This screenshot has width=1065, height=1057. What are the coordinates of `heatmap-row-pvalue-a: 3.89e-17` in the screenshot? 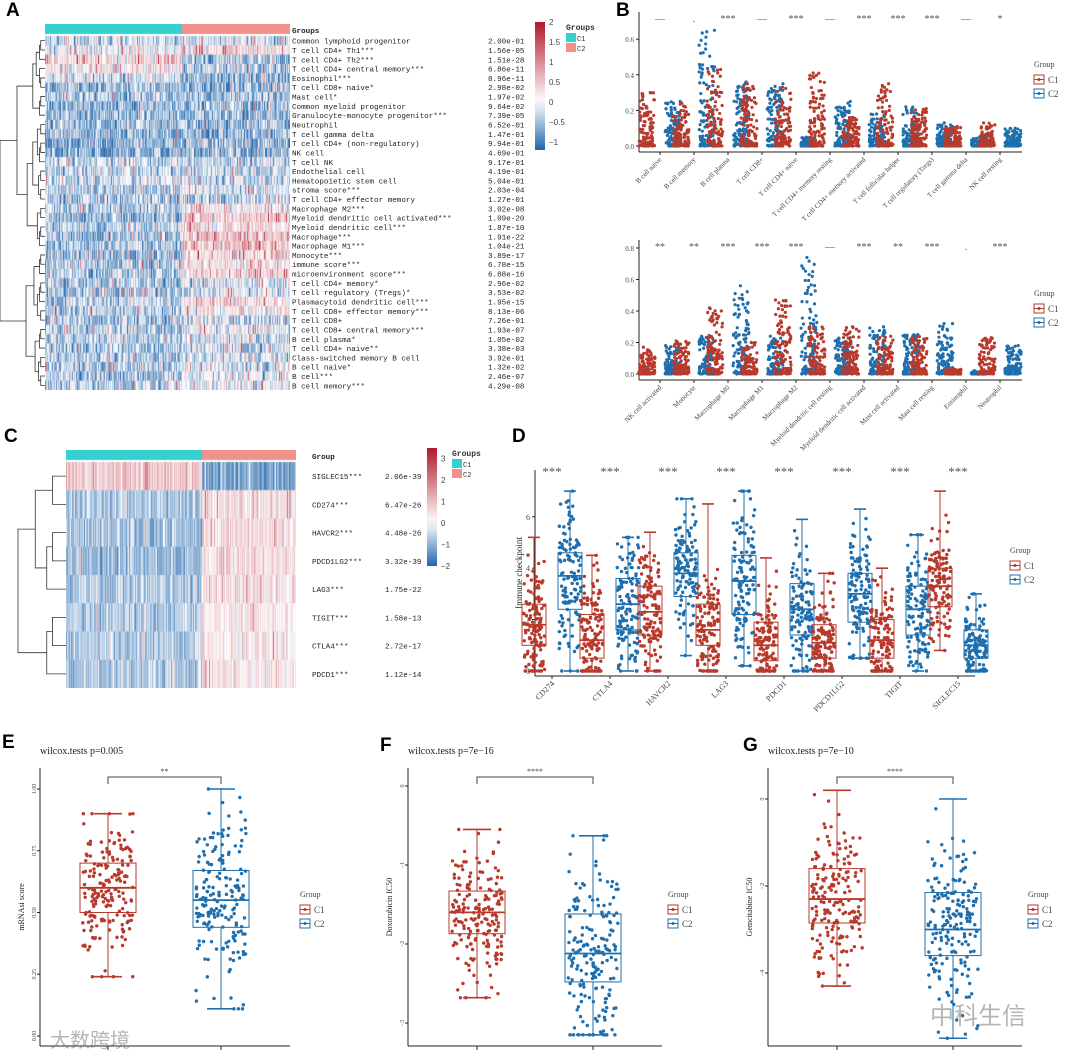 It's located at (506, 257).